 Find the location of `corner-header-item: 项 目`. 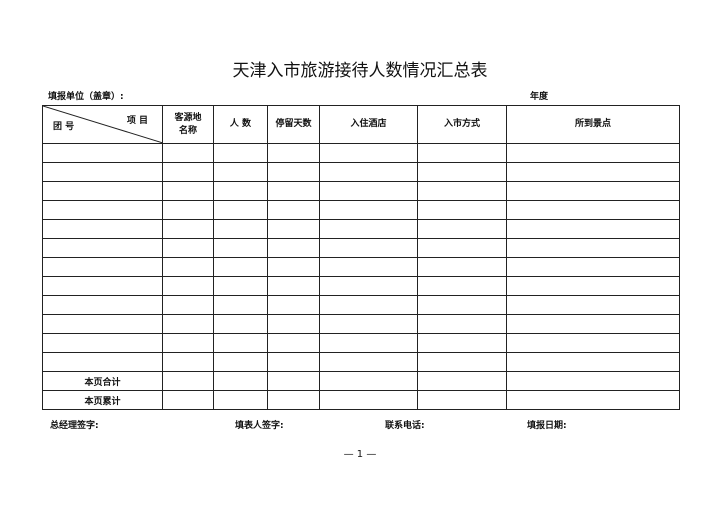

corner-header-item: 项 目 is located at coordinates (137, 121).